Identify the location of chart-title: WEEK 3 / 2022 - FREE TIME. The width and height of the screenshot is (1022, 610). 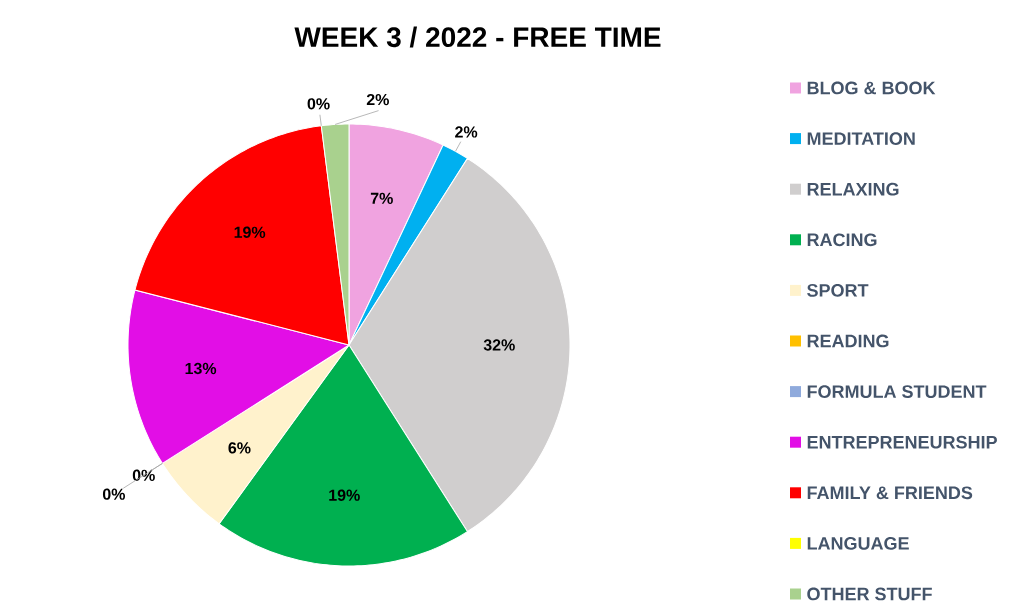
(477, 37).